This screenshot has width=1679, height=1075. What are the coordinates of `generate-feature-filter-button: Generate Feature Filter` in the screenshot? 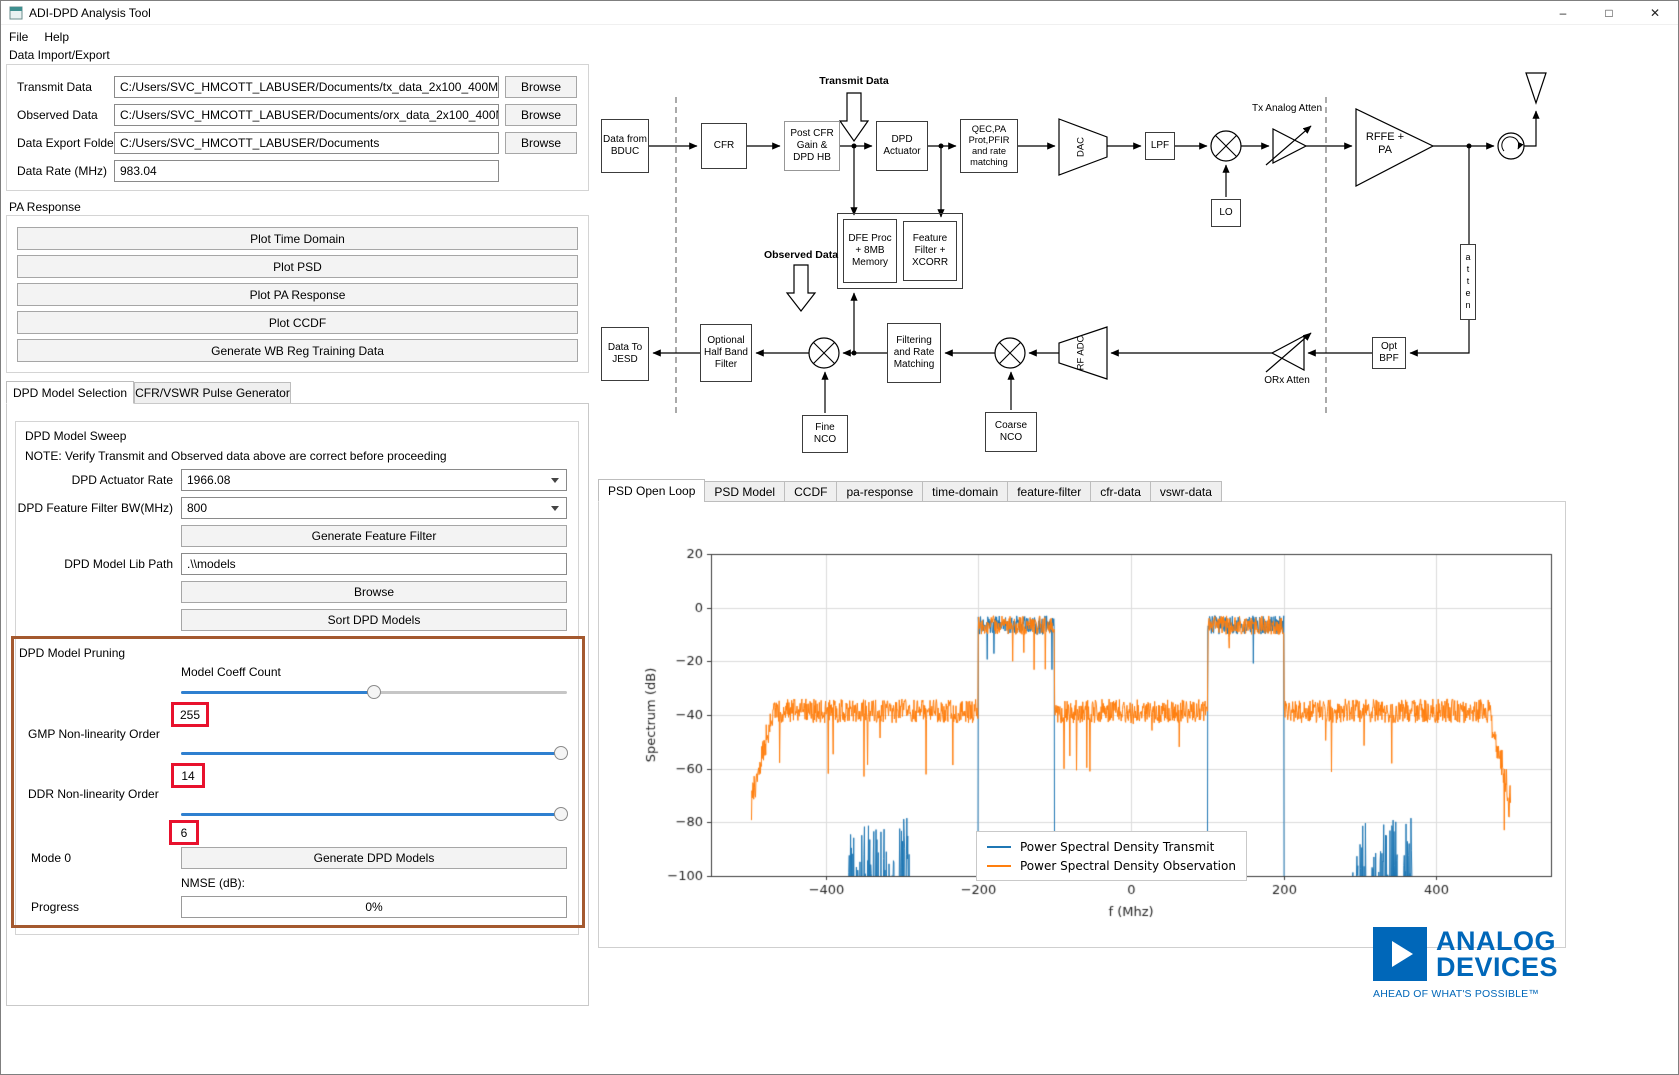 It's located at (374, 536).